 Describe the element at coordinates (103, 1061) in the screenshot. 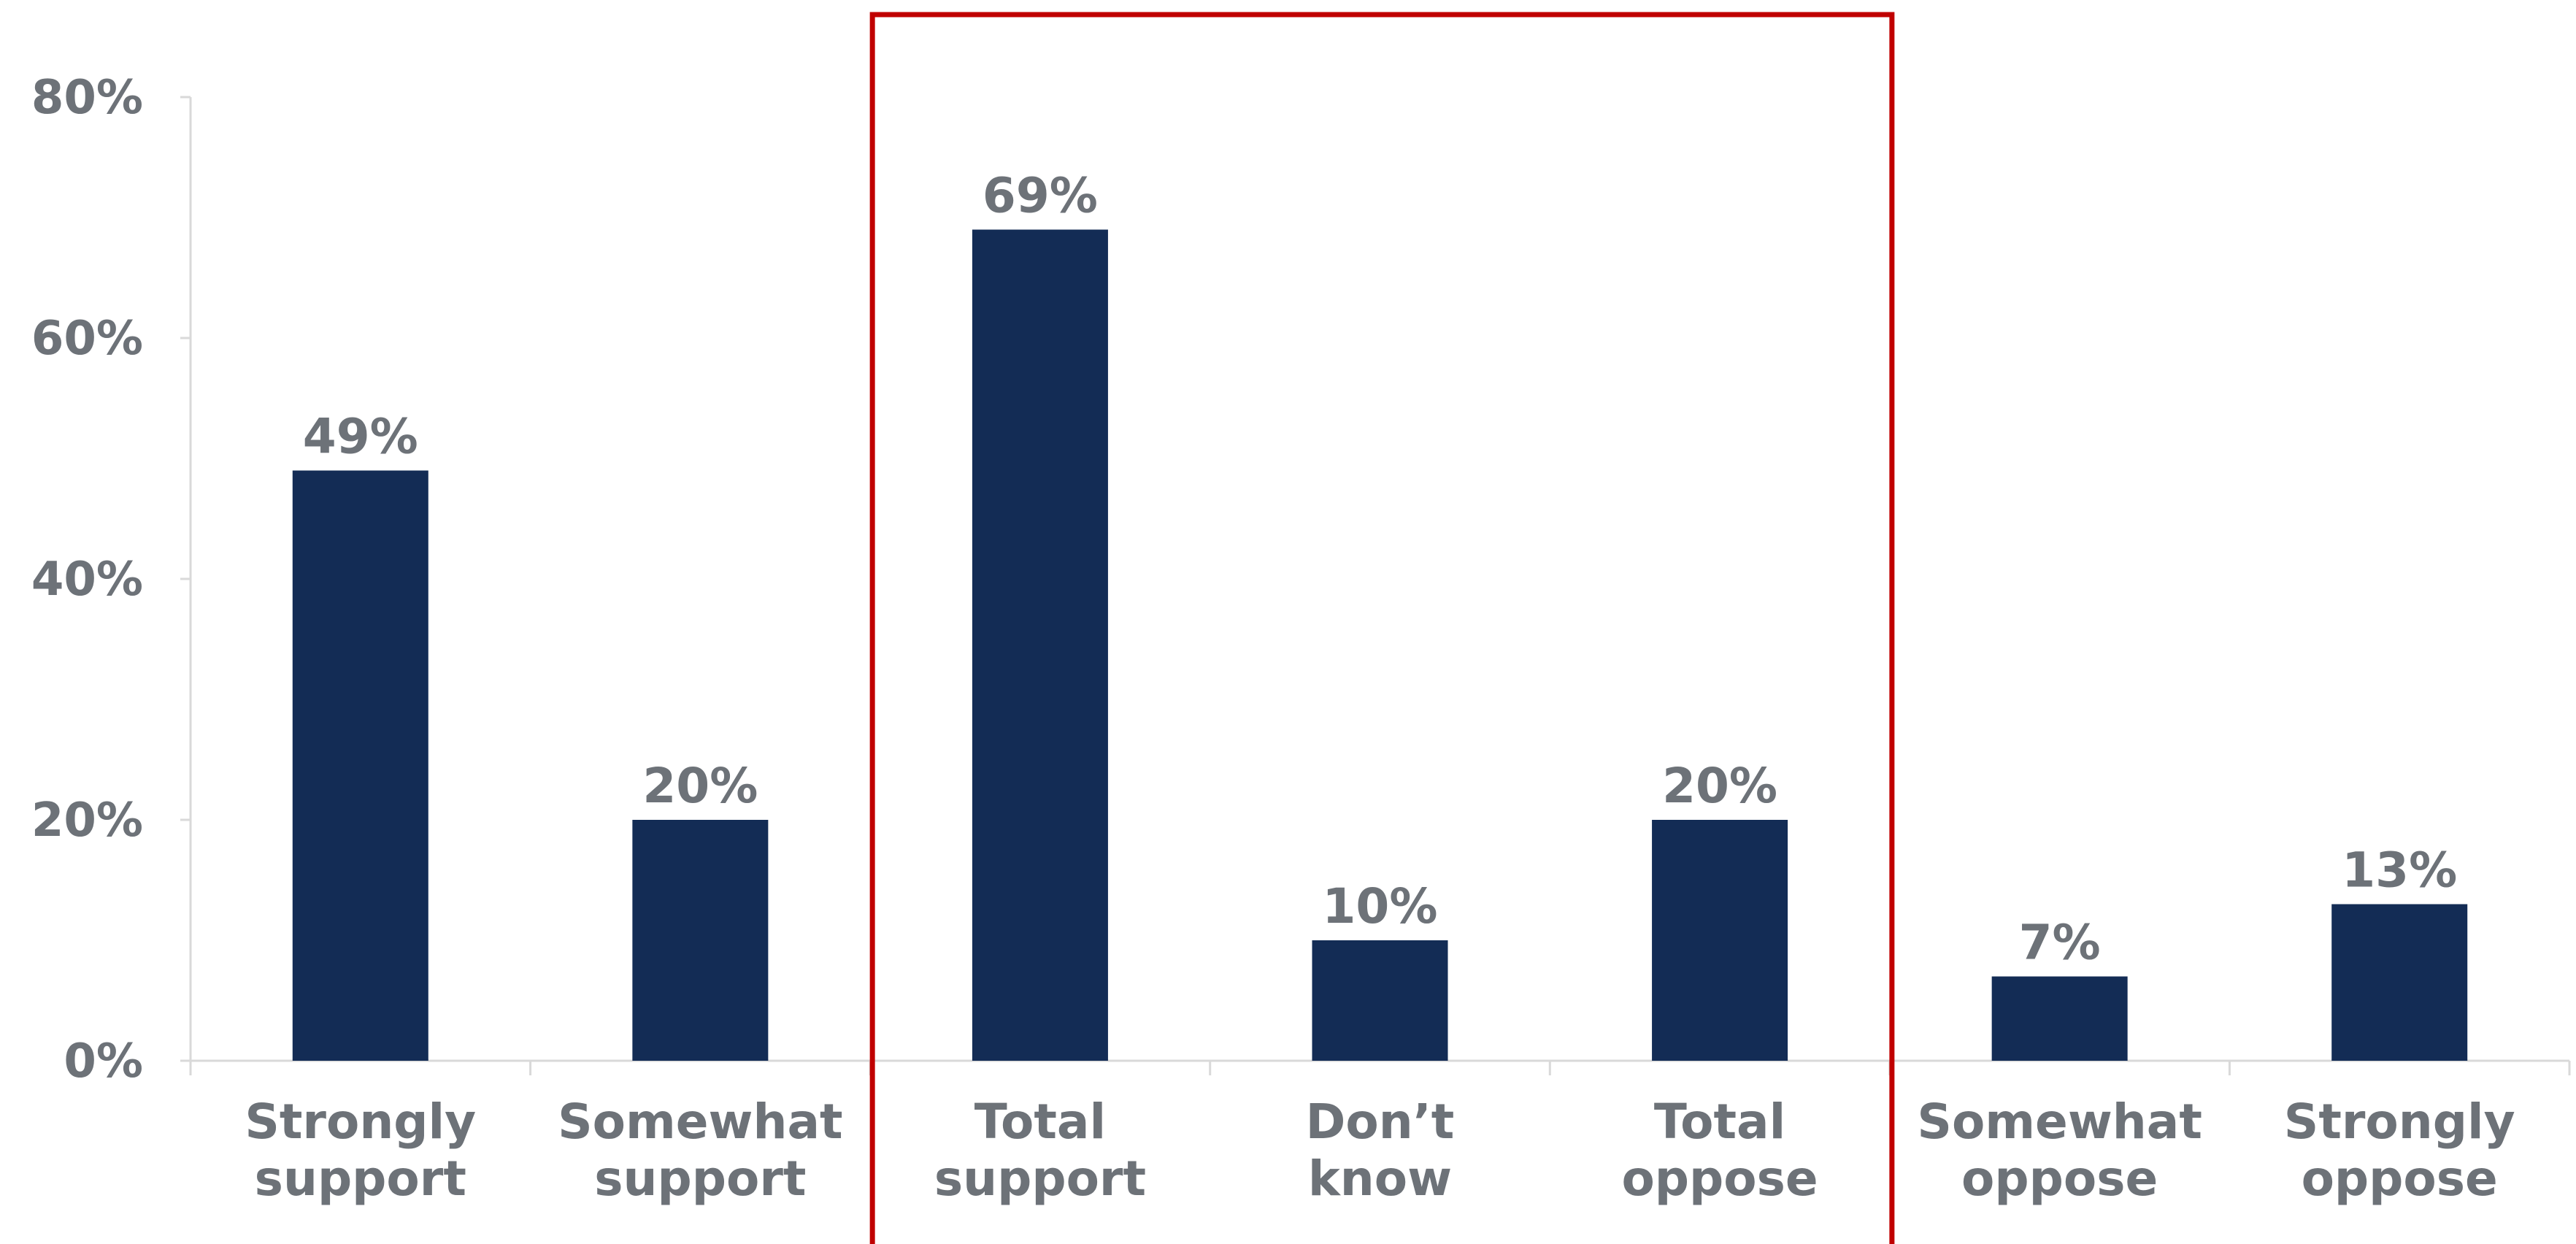

I see `y-tick-label: 0%` at that location.